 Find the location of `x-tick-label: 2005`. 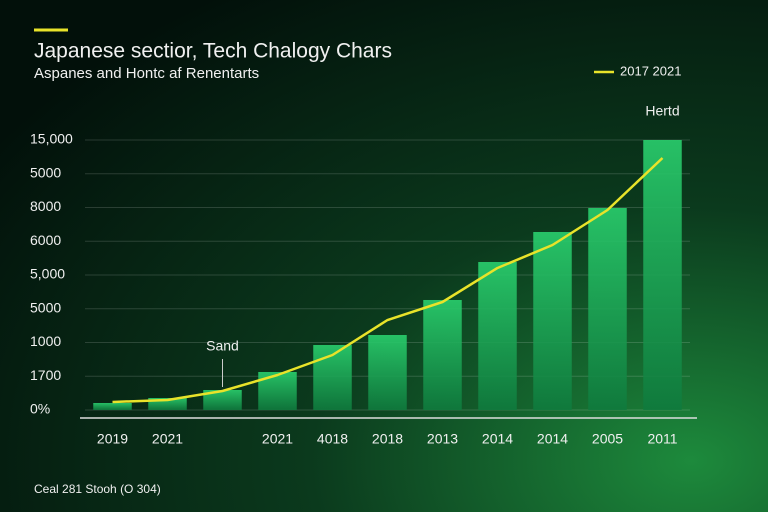

x-tick-label: 2005 is located at coordinates (607, 439).